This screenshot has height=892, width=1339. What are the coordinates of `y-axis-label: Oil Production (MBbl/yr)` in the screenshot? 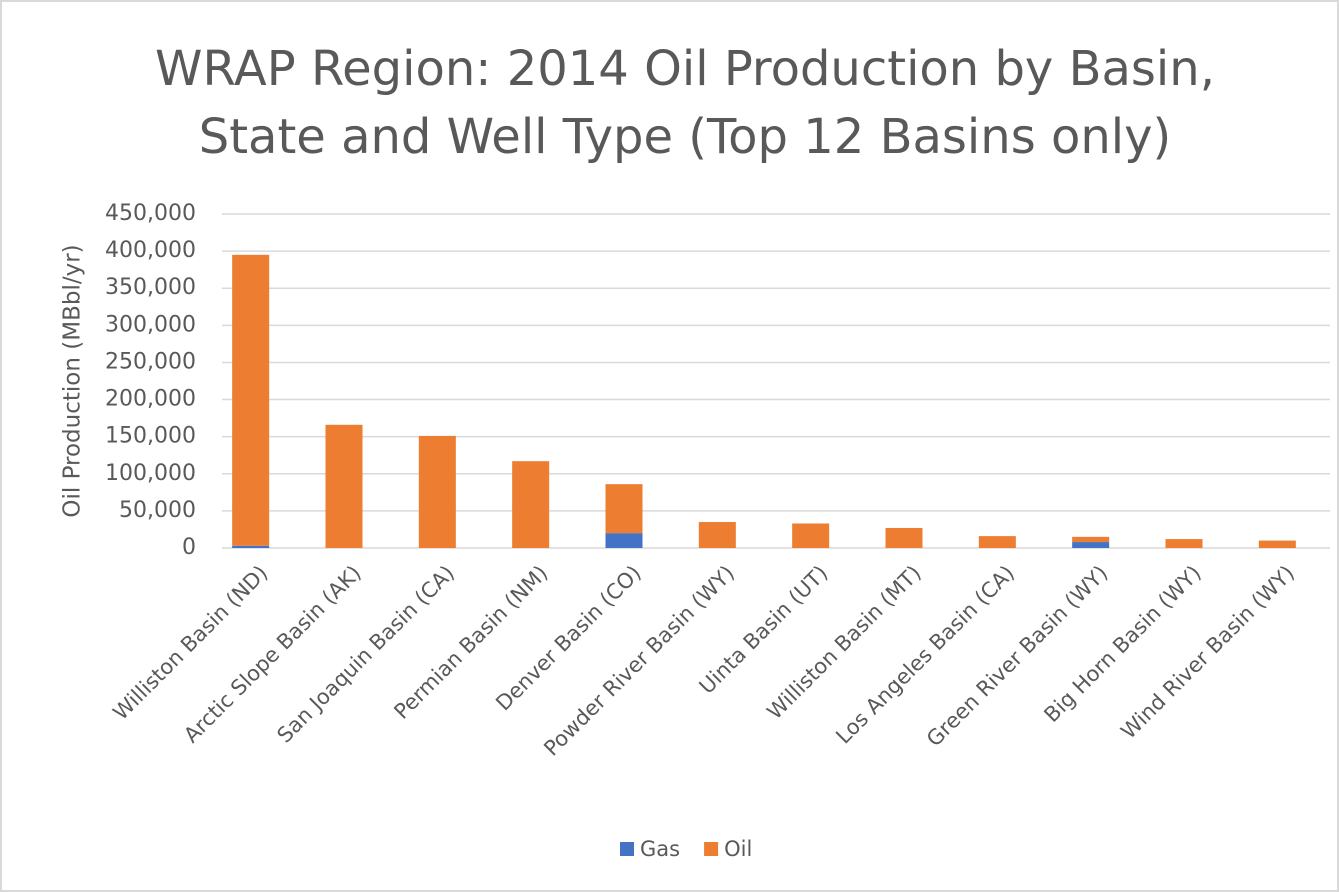 It's located at (73, 380).